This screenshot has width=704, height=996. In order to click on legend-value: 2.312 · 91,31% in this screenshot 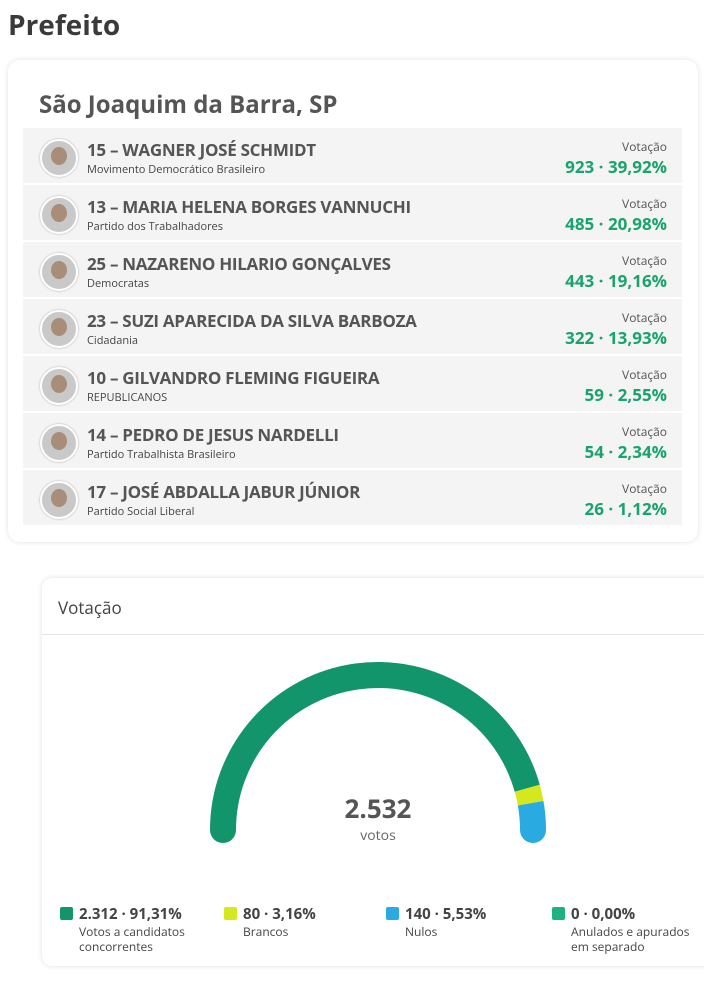, I will do `click(130, 914)`.